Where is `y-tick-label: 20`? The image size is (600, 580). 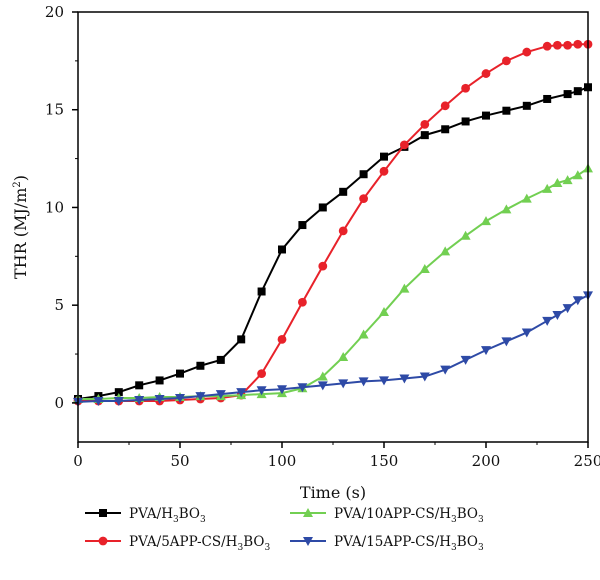
y-tick-label: 20 is located at coordinates (54, 12).